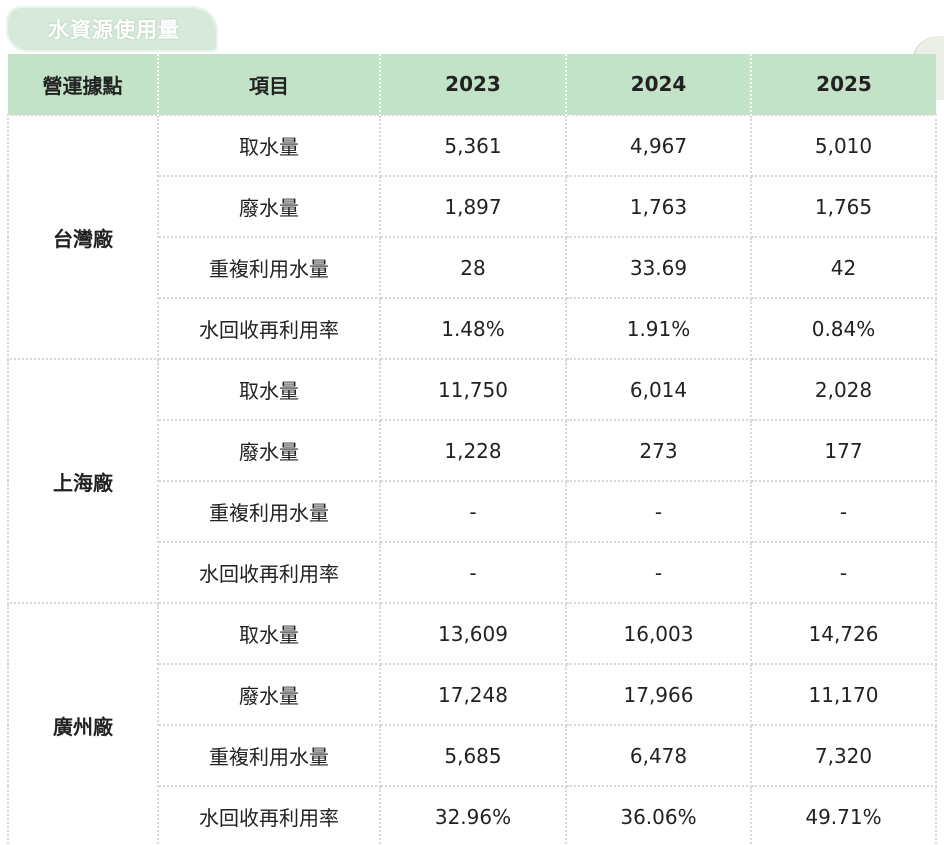  Describe the element at coordinates (658, 145) in the screenshot. I see `value-2024: 4,967` at that location.